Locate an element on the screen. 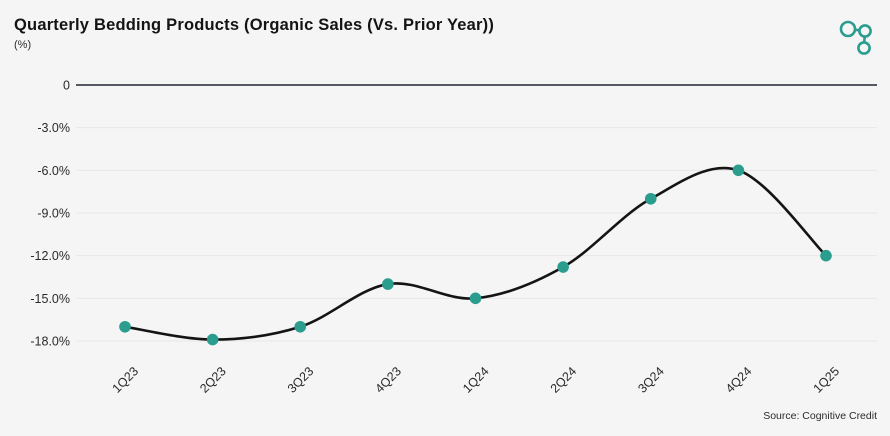 The height and width of the screenshot is (436, 890). chart-subtitle: (%) is located at coordinates (23, 44).